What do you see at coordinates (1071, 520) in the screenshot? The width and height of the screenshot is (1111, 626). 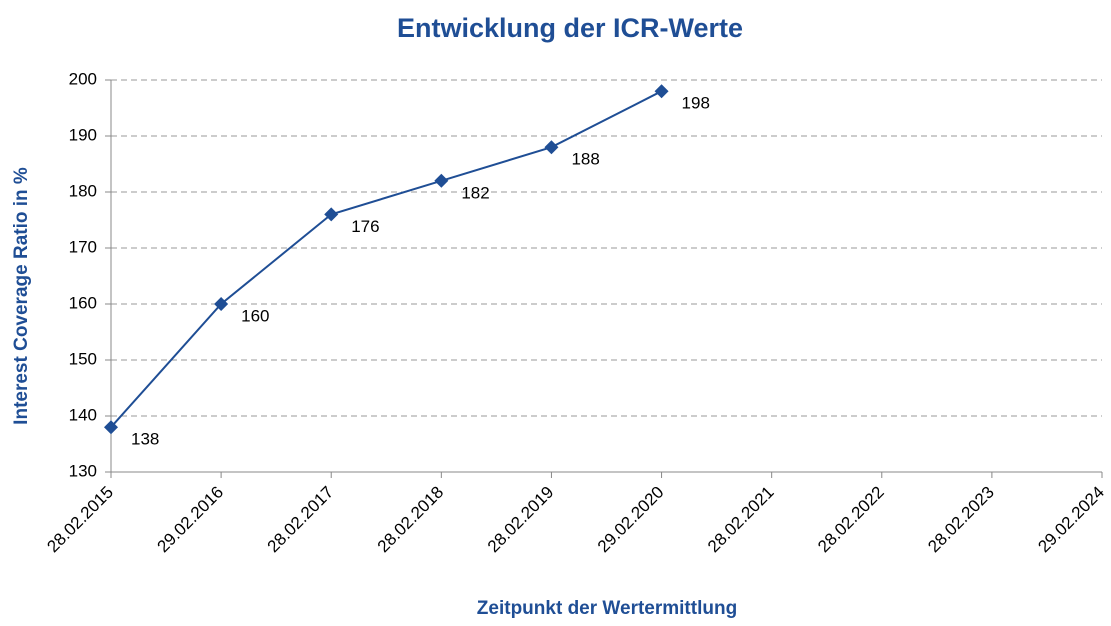 I see `x-tick-label: 29.02.2024` at bounding box center [1071, 520].